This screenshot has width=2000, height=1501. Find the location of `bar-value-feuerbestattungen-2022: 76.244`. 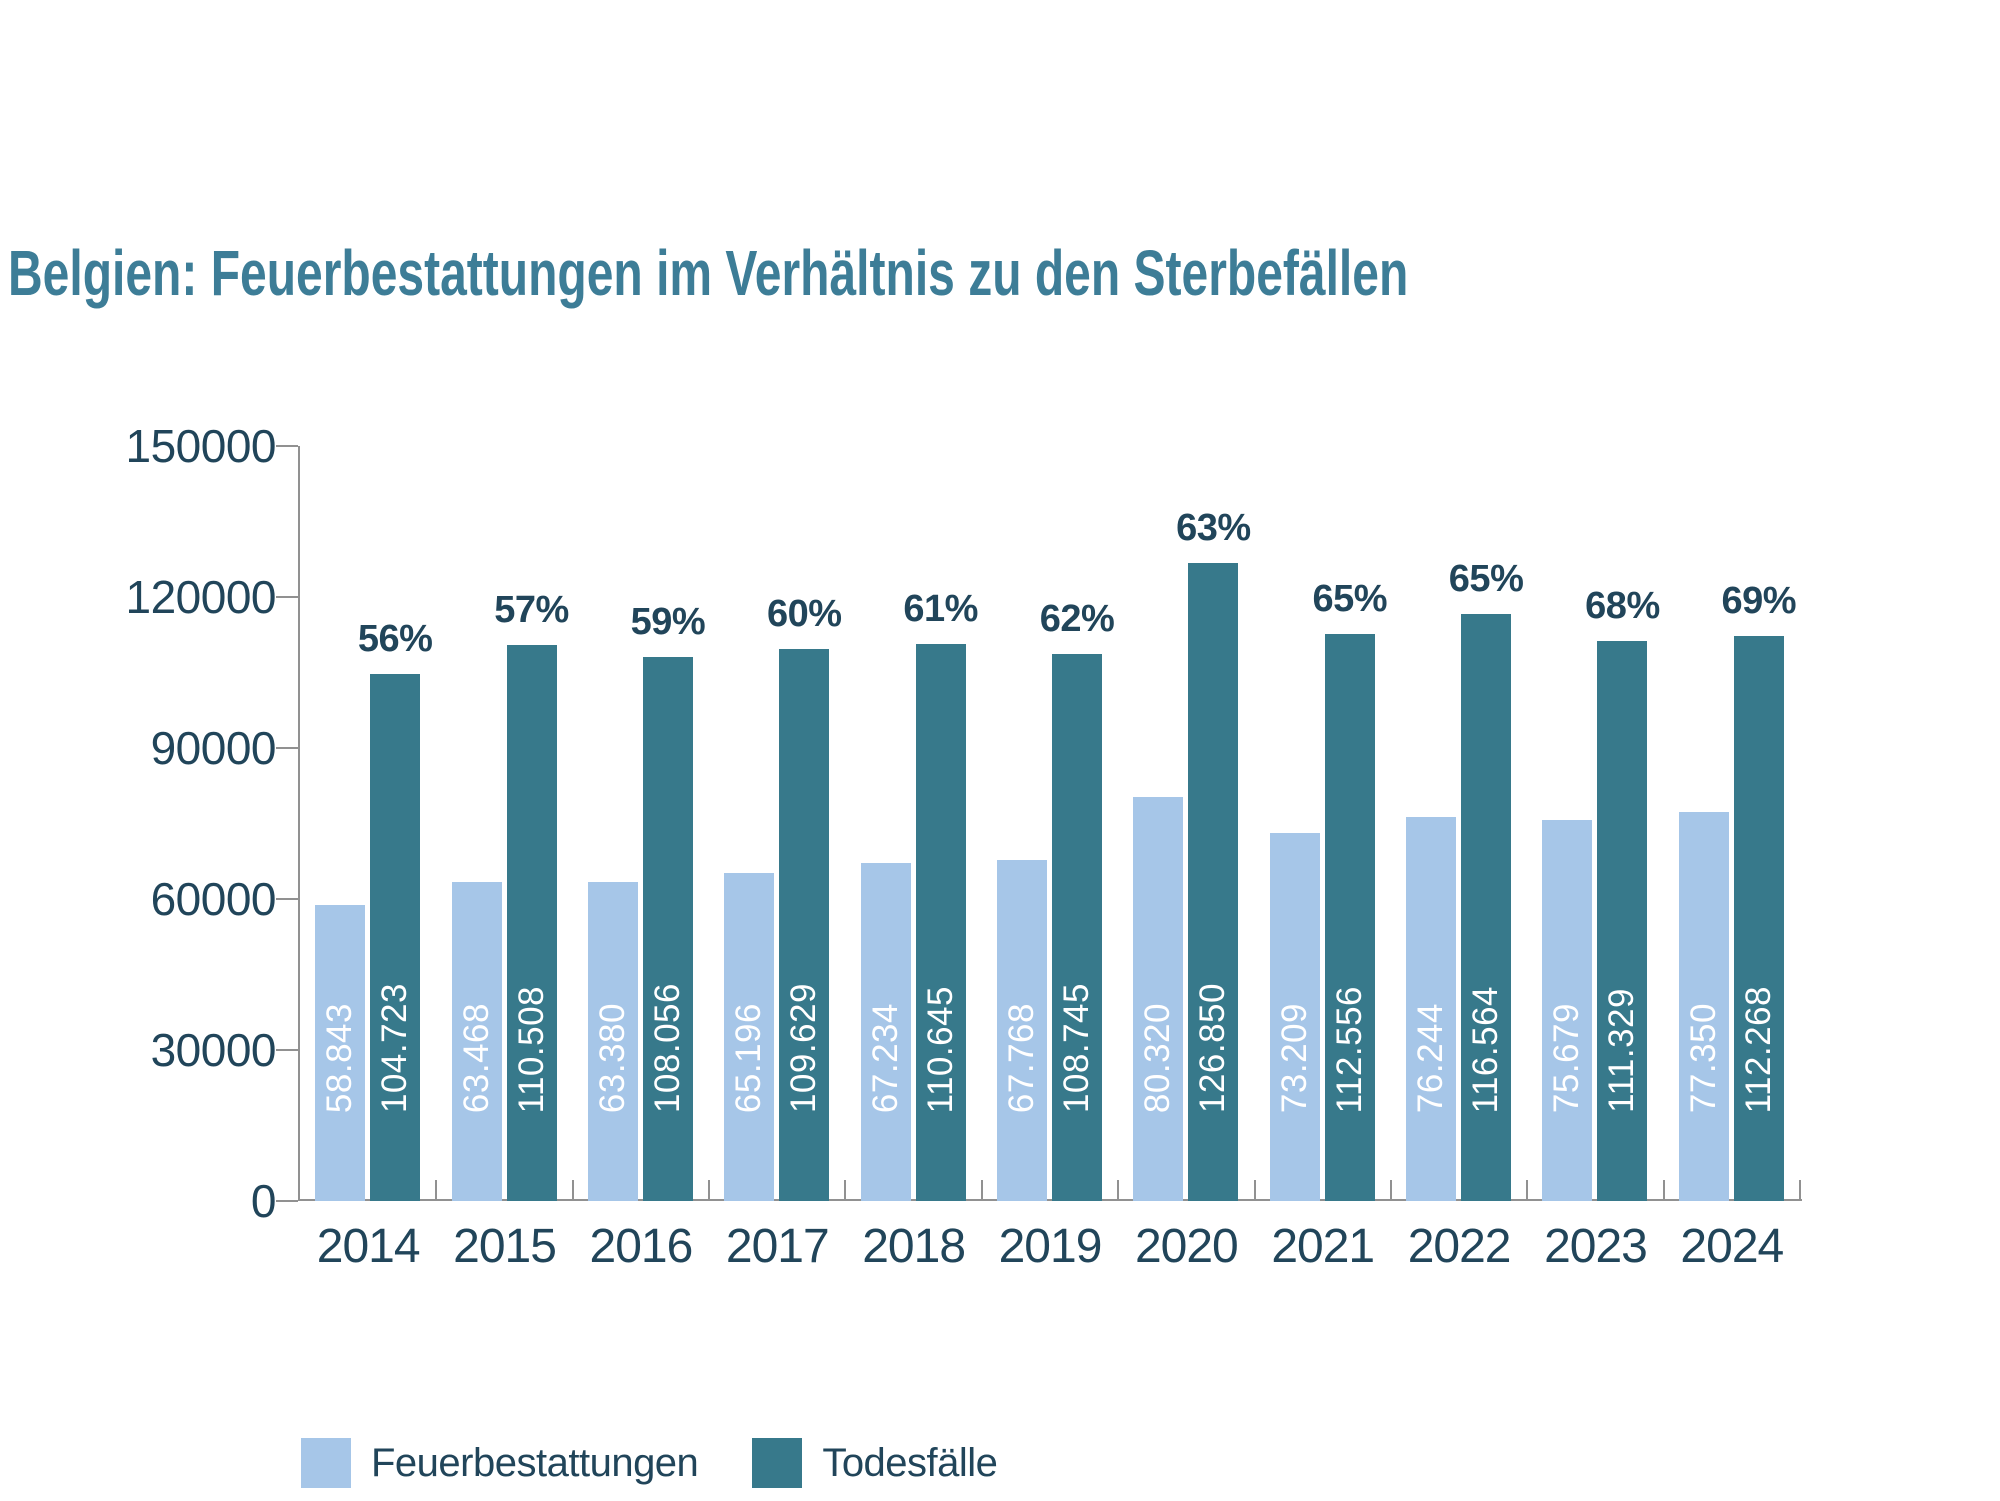

bar-value-feuerbestattungen-2022: 76.244 is located at coordinates (1431, 1057).